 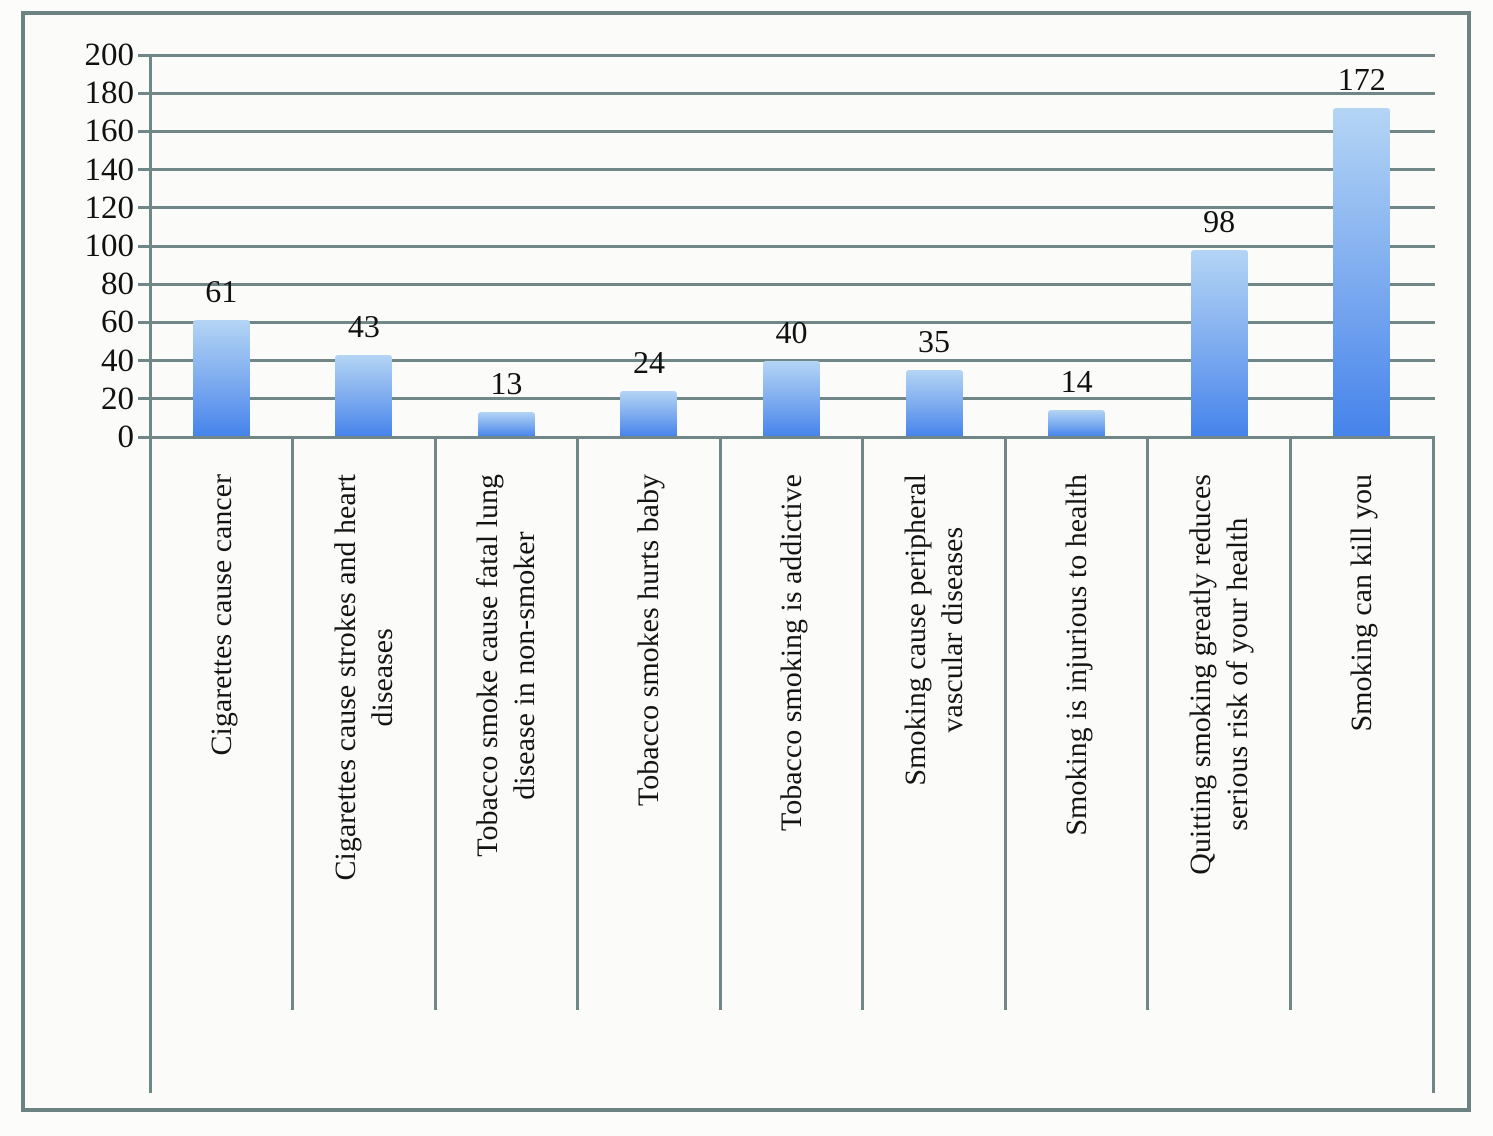 I want to click on category-label: Tobacco smoking is addictive, so click(x=791, y=652).